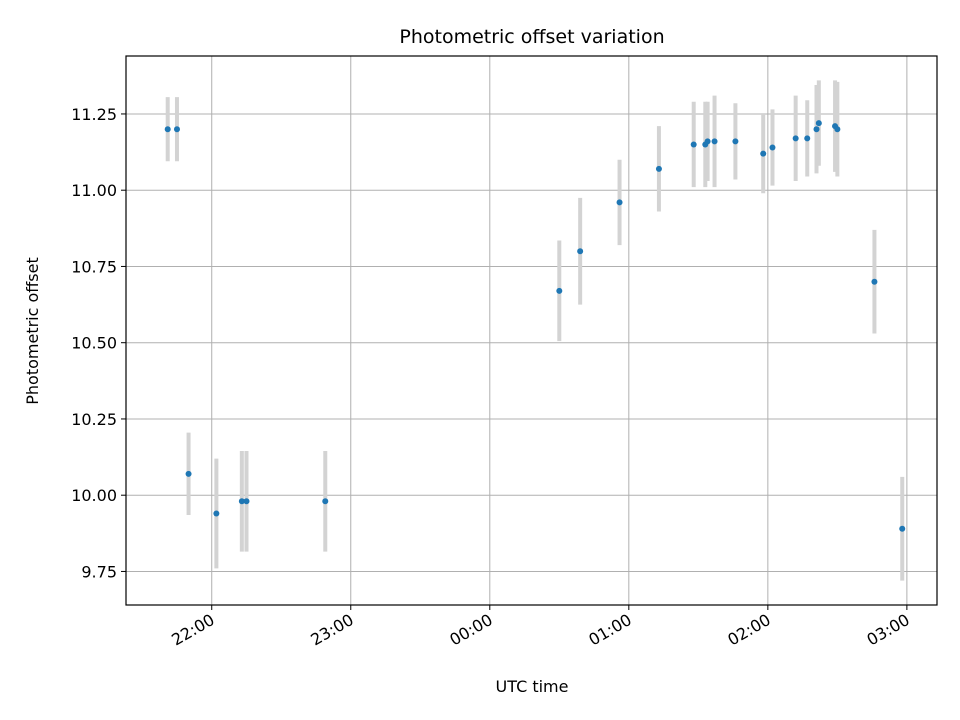 Image resolution: width=960 pixels, height=720 pixels. Describe the element at coordinates (94, 495) in the screenshot. I see `y-tick-label: 10.00` at that location.